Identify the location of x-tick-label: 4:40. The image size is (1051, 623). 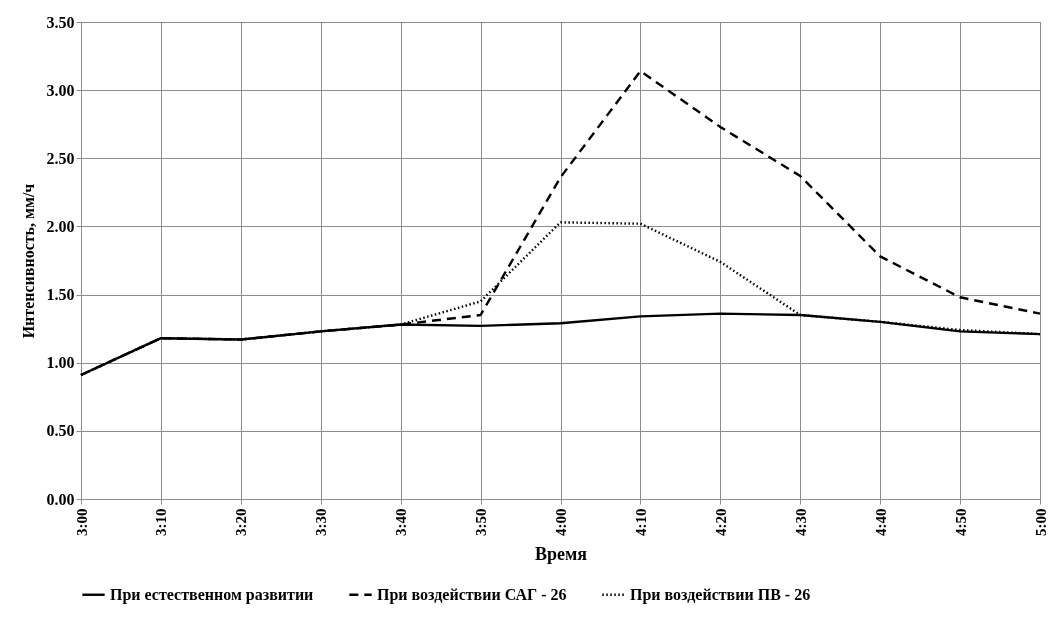
(880, 522).